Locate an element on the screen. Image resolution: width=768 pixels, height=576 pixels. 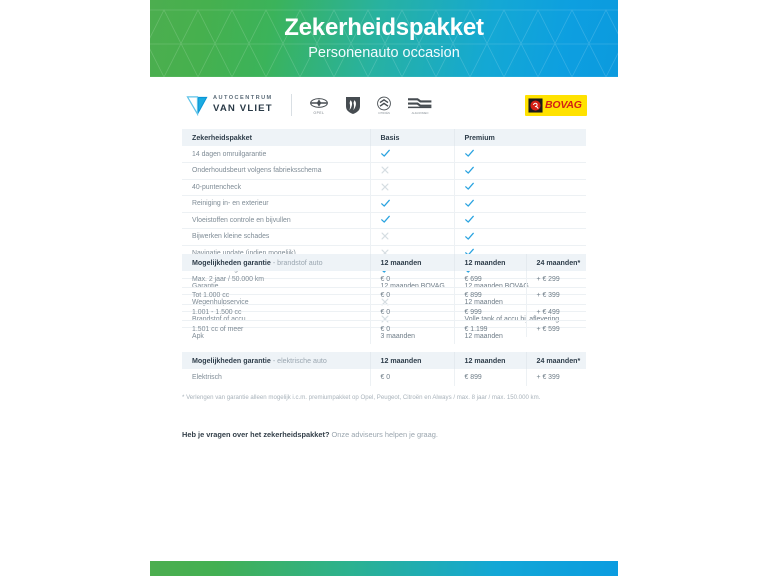
dealer-logo: AUTOCENTRUM VAN VLIET is located at coordinates (229, 105).